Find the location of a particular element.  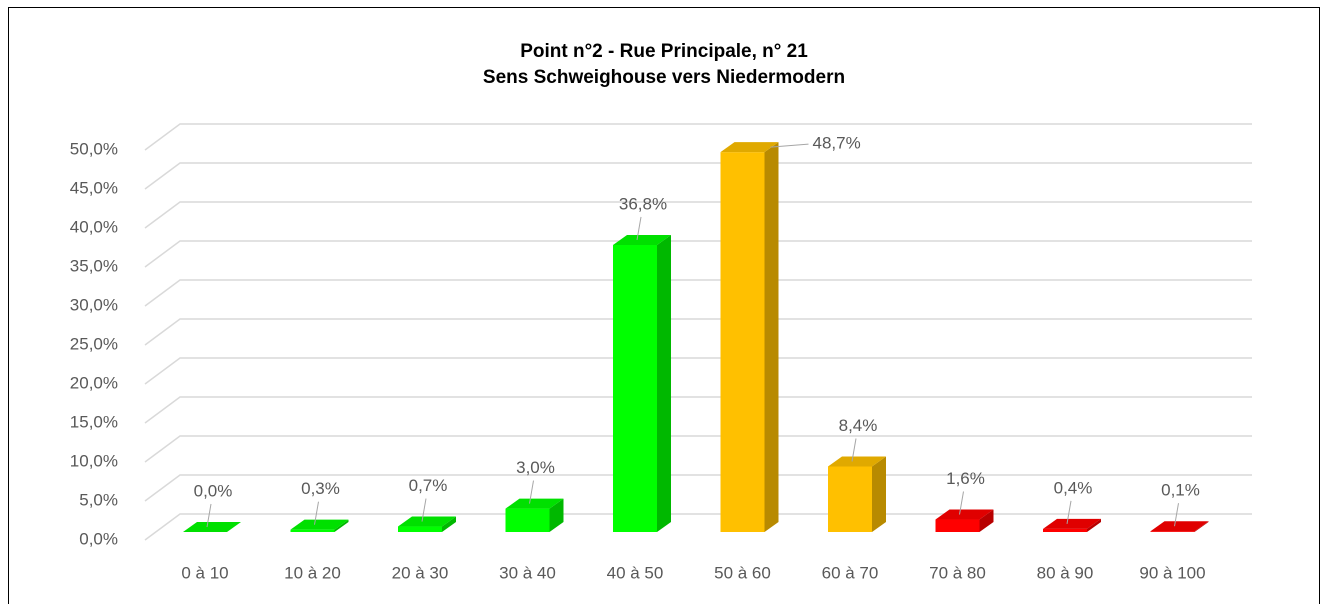

data-label: 0,3% is located at coordinates (320, 488).